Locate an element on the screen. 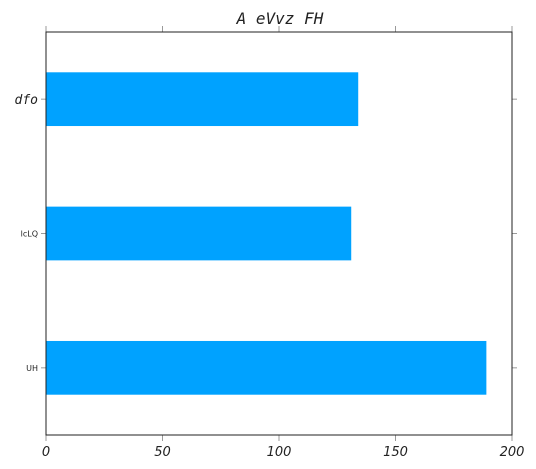 This screenshot has height=469, width=536. xtick-label: 200 is located at coordinates (512, 452).